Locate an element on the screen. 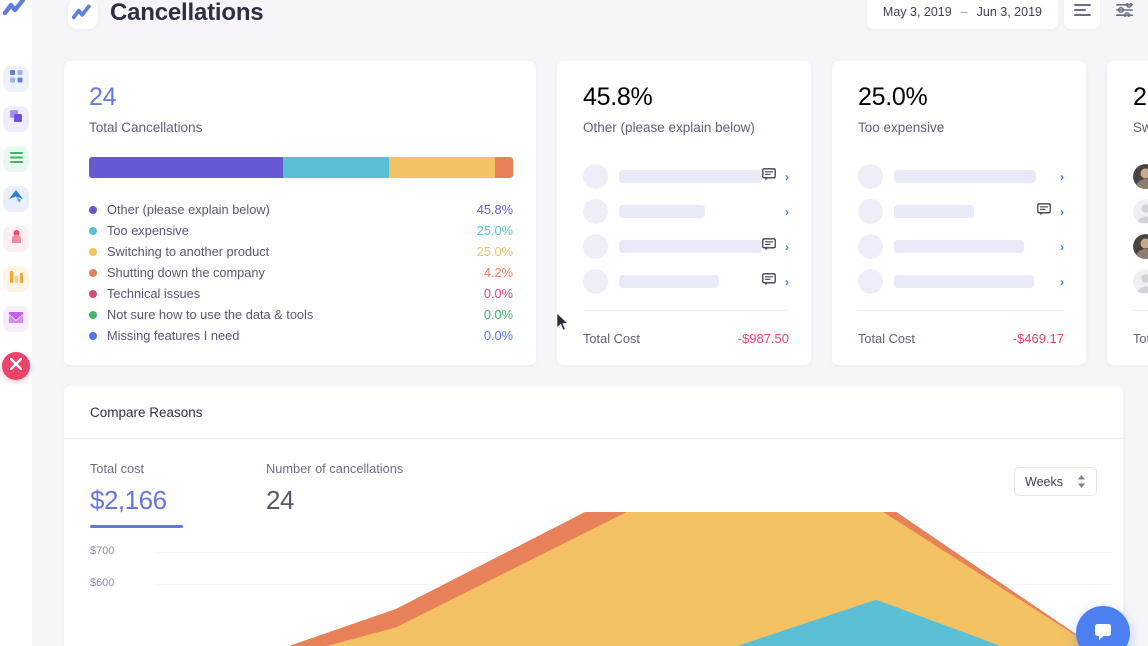  date-range-start: May 3, 2019 is located at coordinates (917, 12).